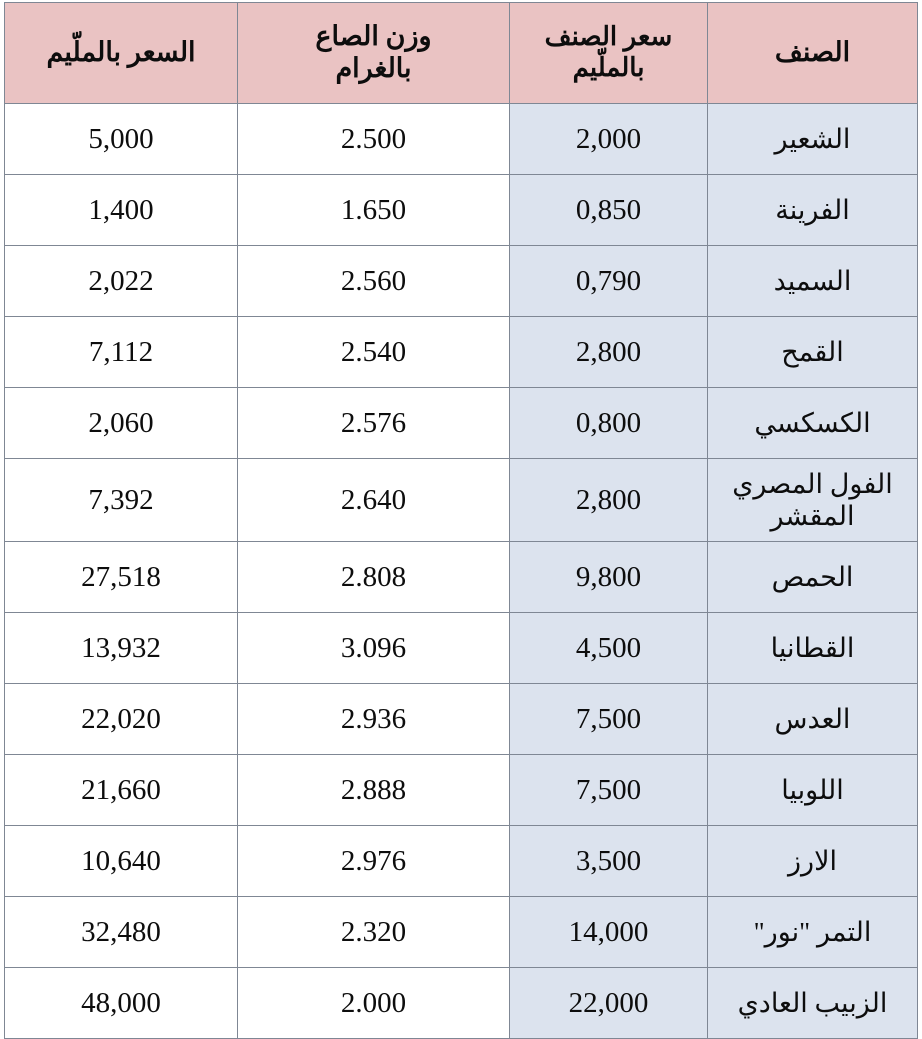 Image resolution: width=922 pixels, height=1039 pixels. Describe the element at coordinates (812, 352) in the screenshot. I see `cell-item: القمح` at that location.